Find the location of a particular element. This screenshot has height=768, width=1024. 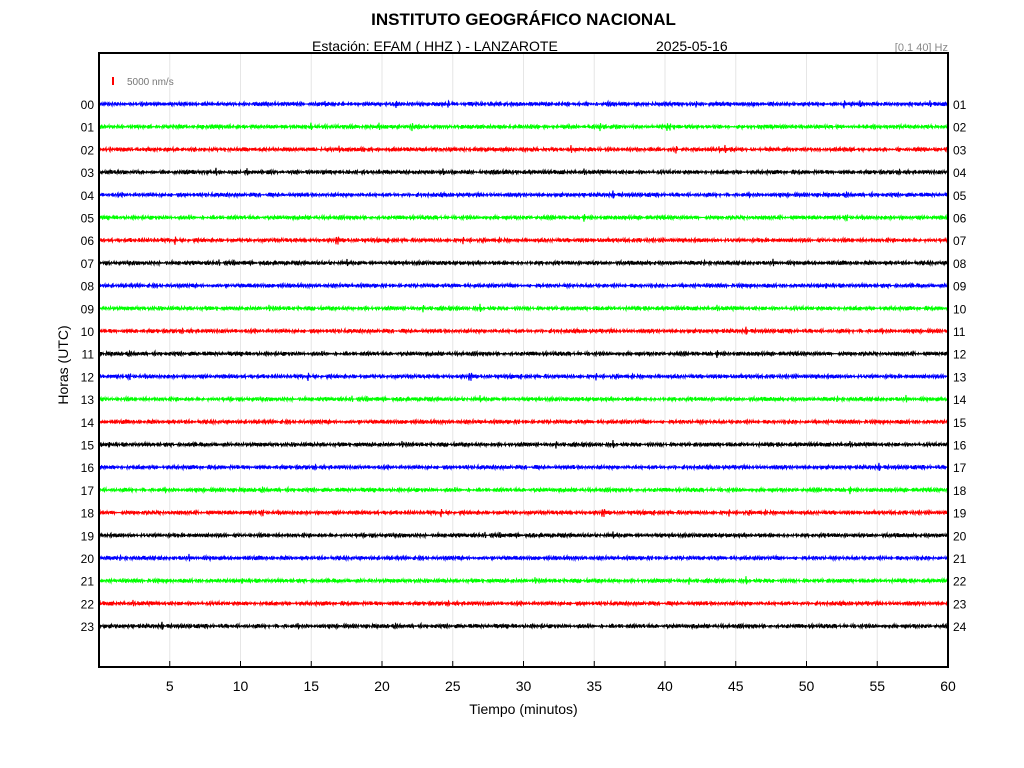

y-tick-label-left: 11 is located at coordinates (88, 355).